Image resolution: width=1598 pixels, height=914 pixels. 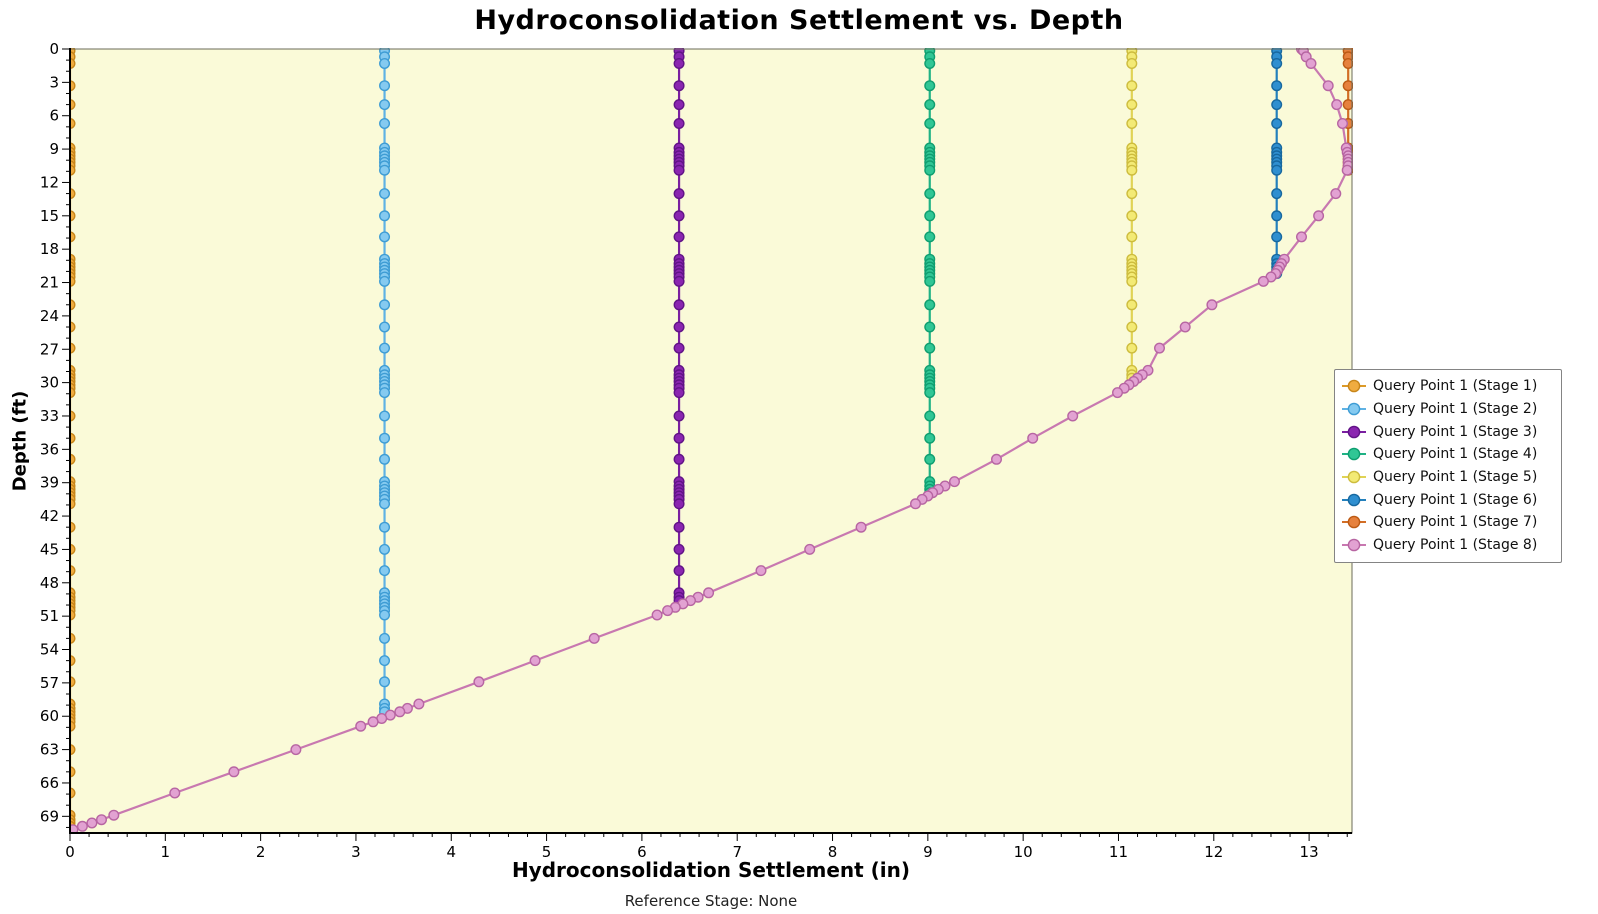 What do you see at coordinates (1455, 431) in the screenshot?
I see `legend-item-label: Query Point 1 (Stage 3)` at bounding box center [1455, 431].